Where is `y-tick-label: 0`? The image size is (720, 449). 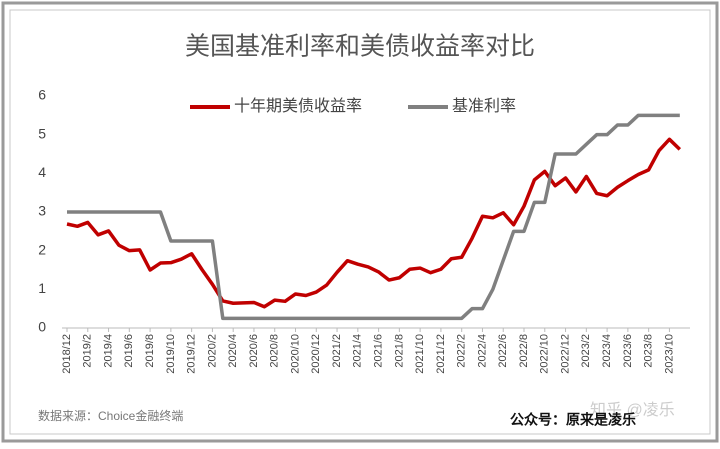
y-tick-label: 0 is located at coordinates (42, 327).